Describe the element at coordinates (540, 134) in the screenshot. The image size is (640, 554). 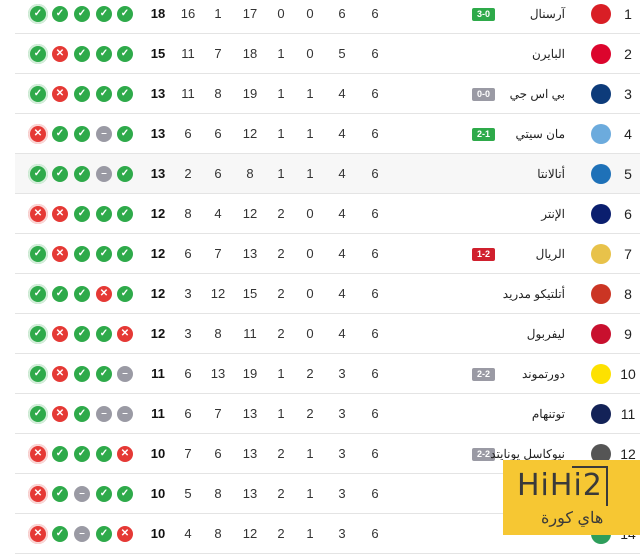
I see `team-name: مان سيتي` at that location.